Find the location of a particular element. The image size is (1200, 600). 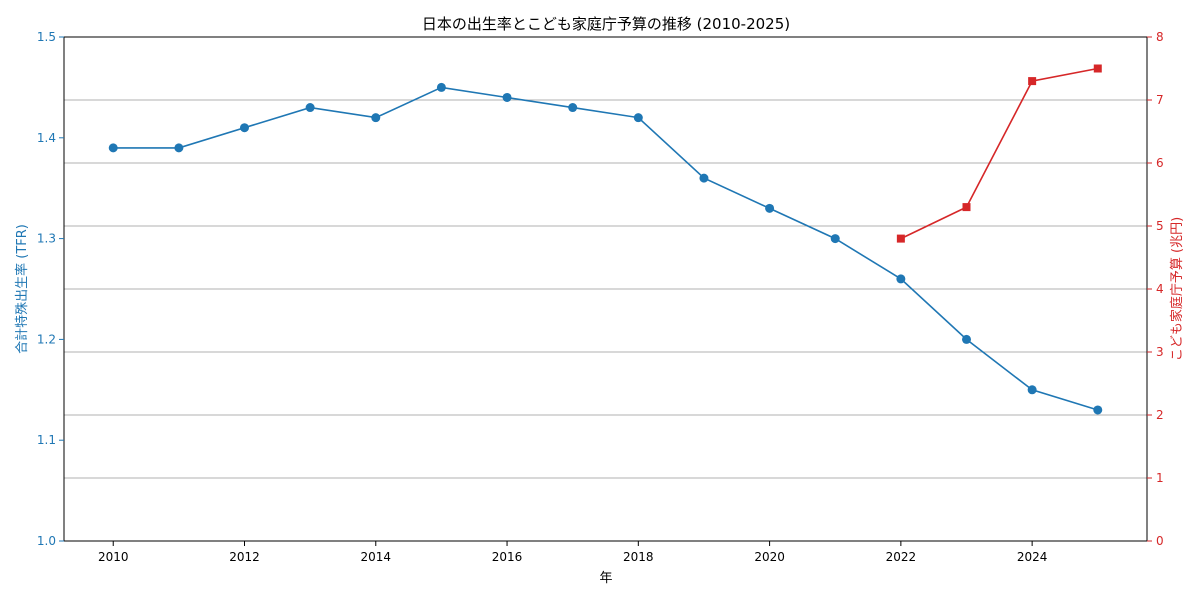

x-axis: 2010 2012 2014 2016 2018 2020 2022 2024 is located at coordinates (572, 552).